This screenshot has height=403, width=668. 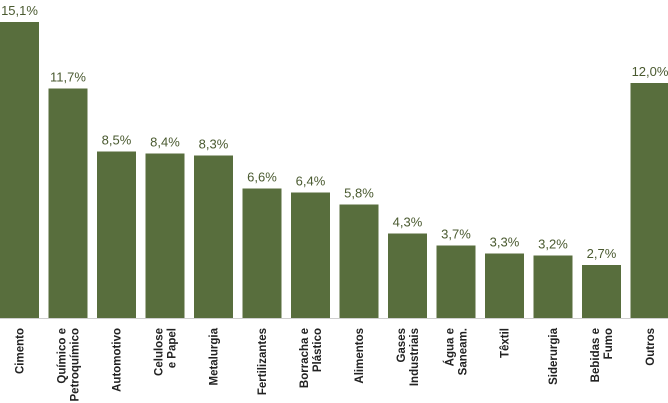 I want to click on category-label-bebidas-e-fumo: Bebidas e Fumo, so click(x=602, y=355).